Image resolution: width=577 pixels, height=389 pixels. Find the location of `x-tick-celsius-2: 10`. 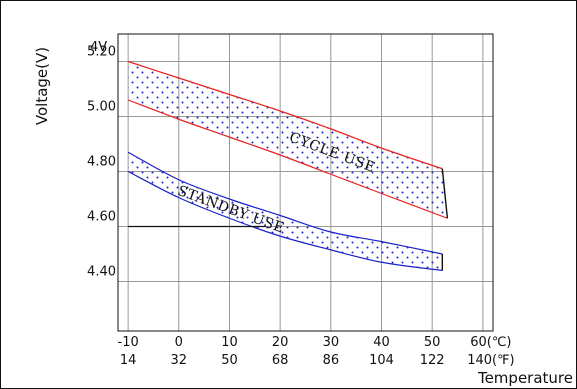

x-tick-celsius-2: 10 is located at coordinates (229, 342).